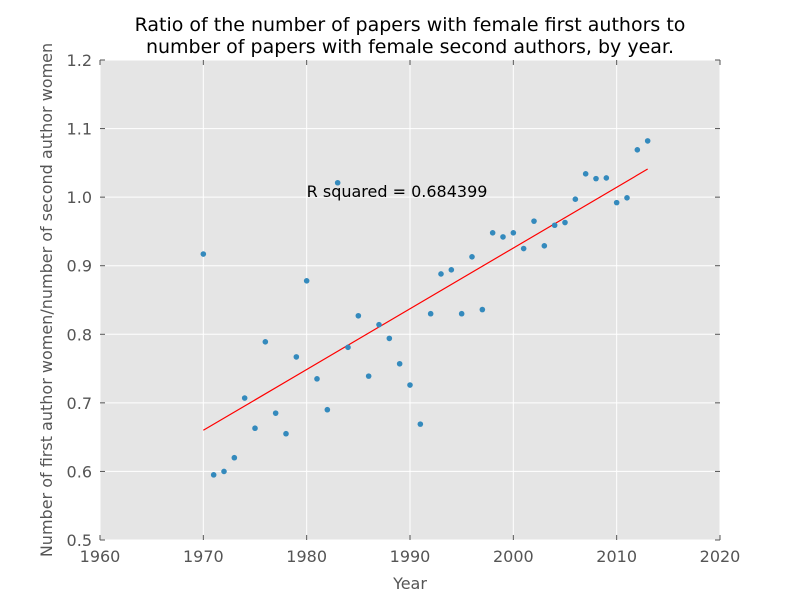 The height and width of the screenshot is (600, 800). What do you see at coordinates (397, 191) in the screenshot?
I see `r-squared-annotation: R squared = 0.684399` at bounding box center [397, 191].